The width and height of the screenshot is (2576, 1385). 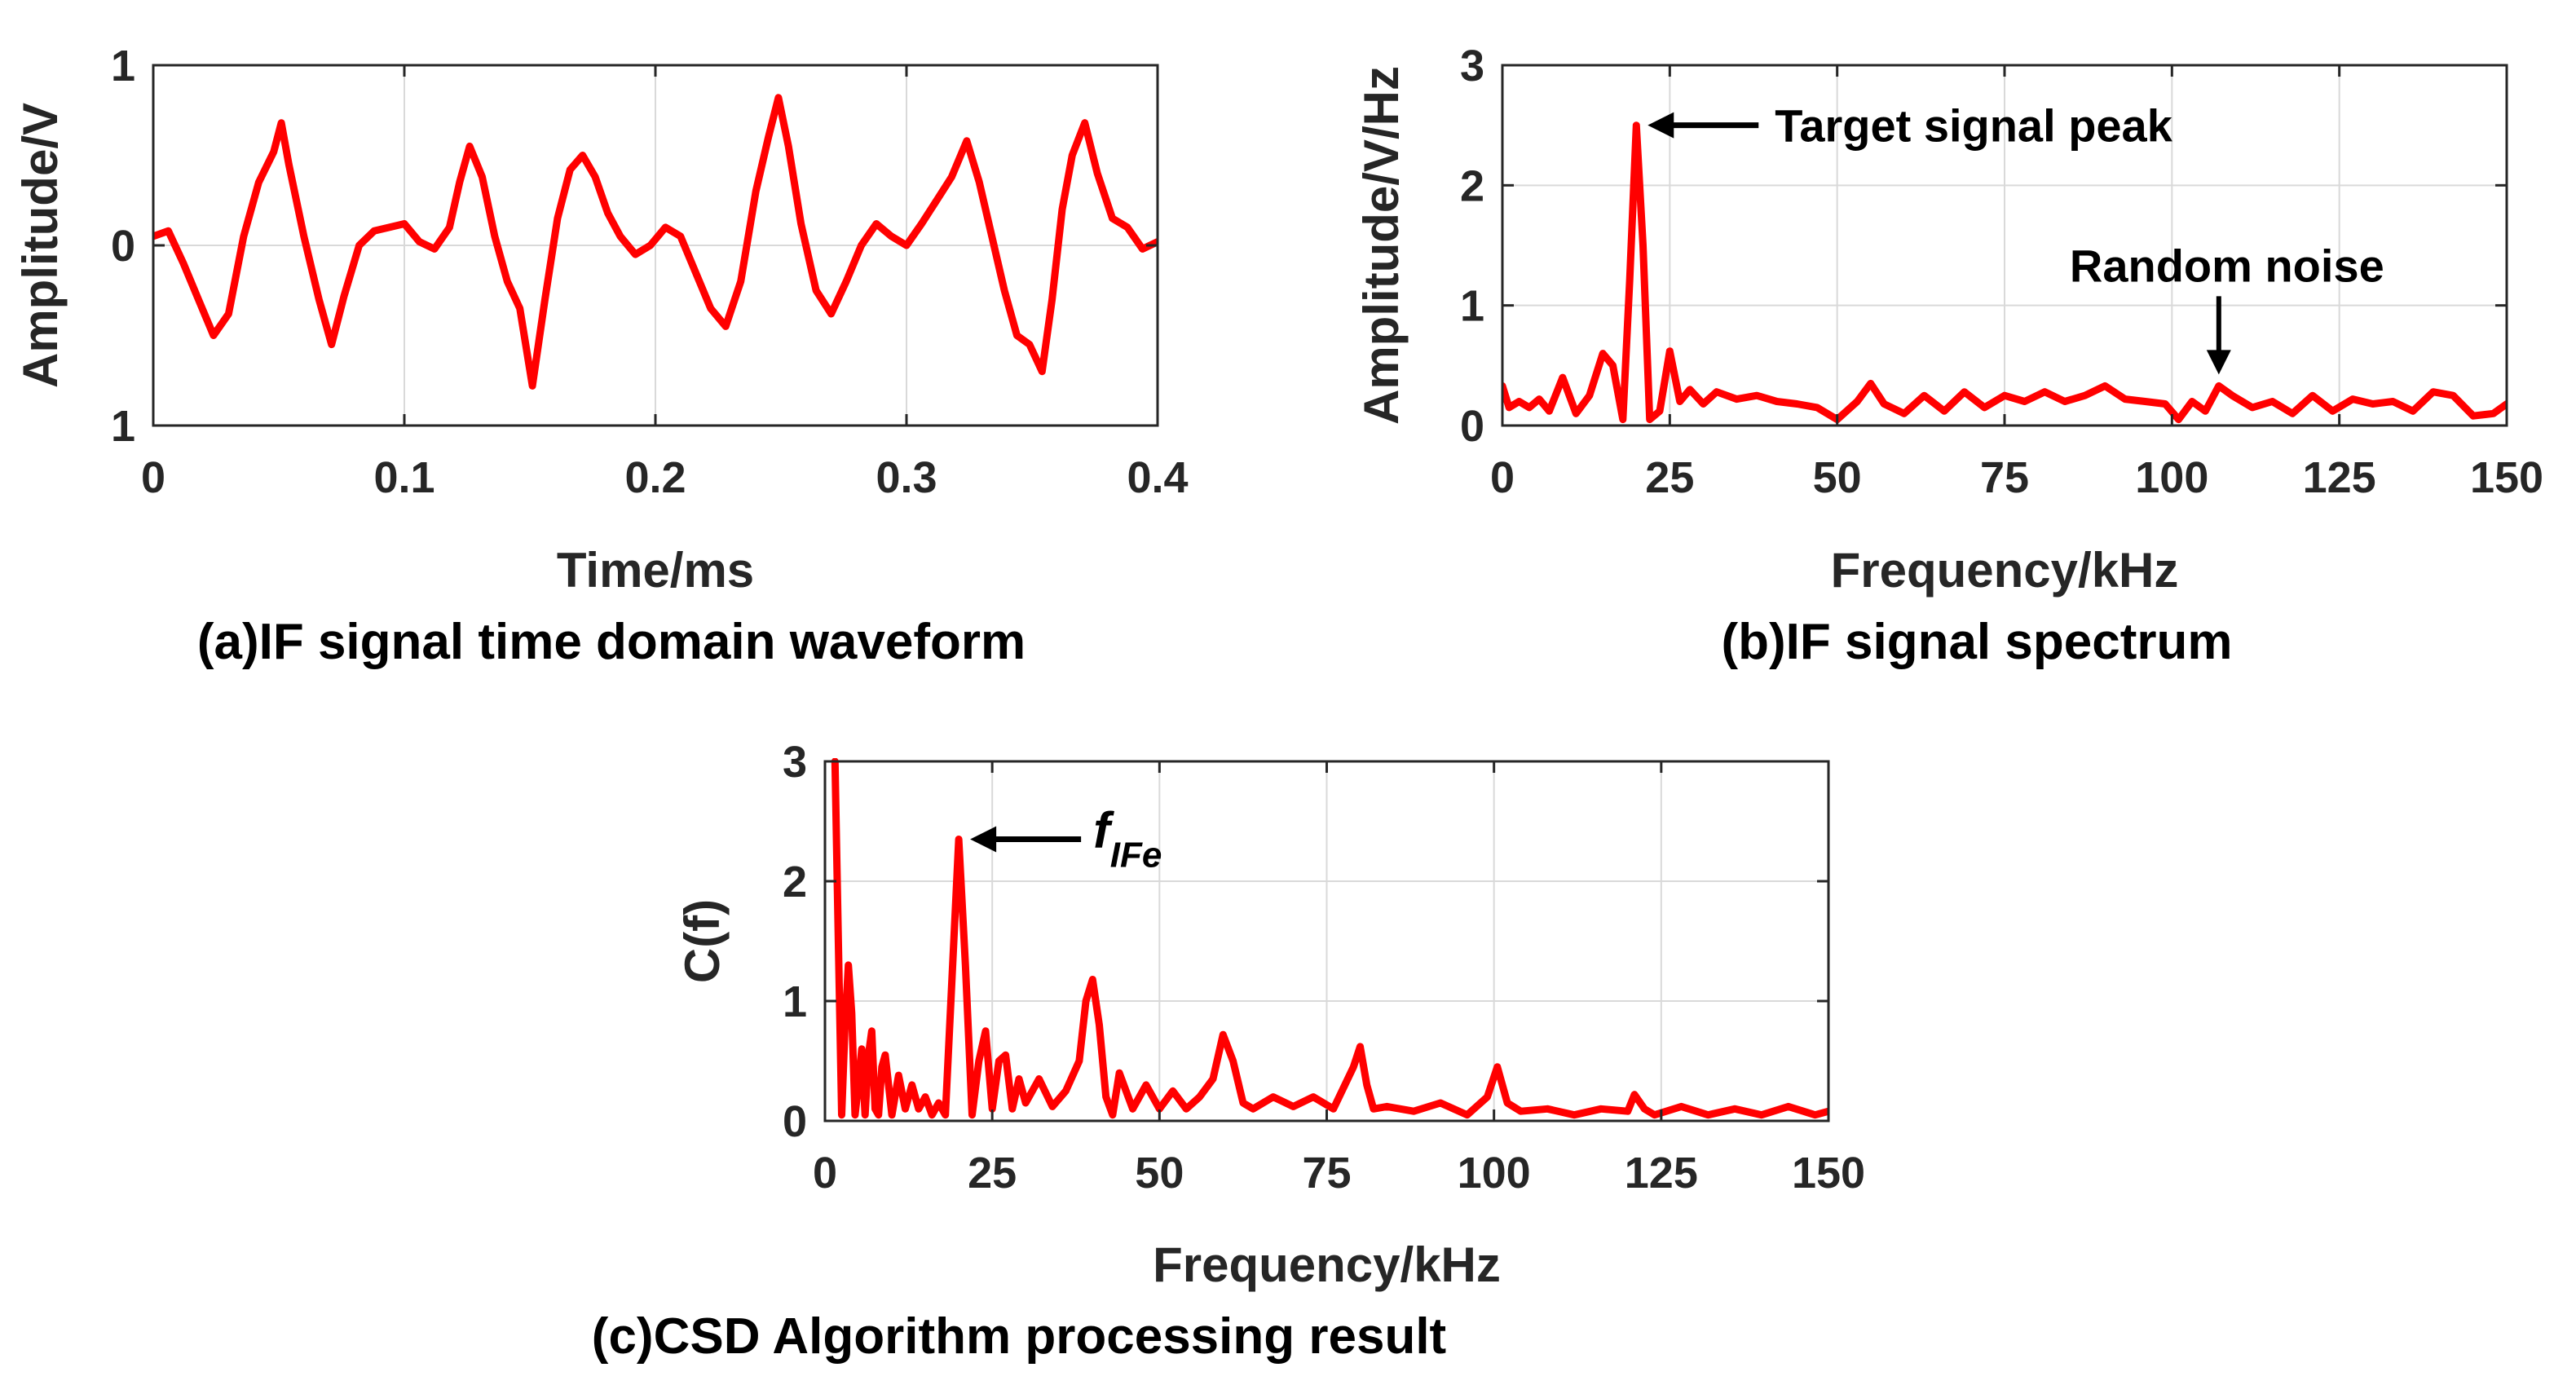 What do you see at coordinates (655, 570) in the screenshot?
I see `x-axis-label: Time/ms` at bounding box center [655, 570].